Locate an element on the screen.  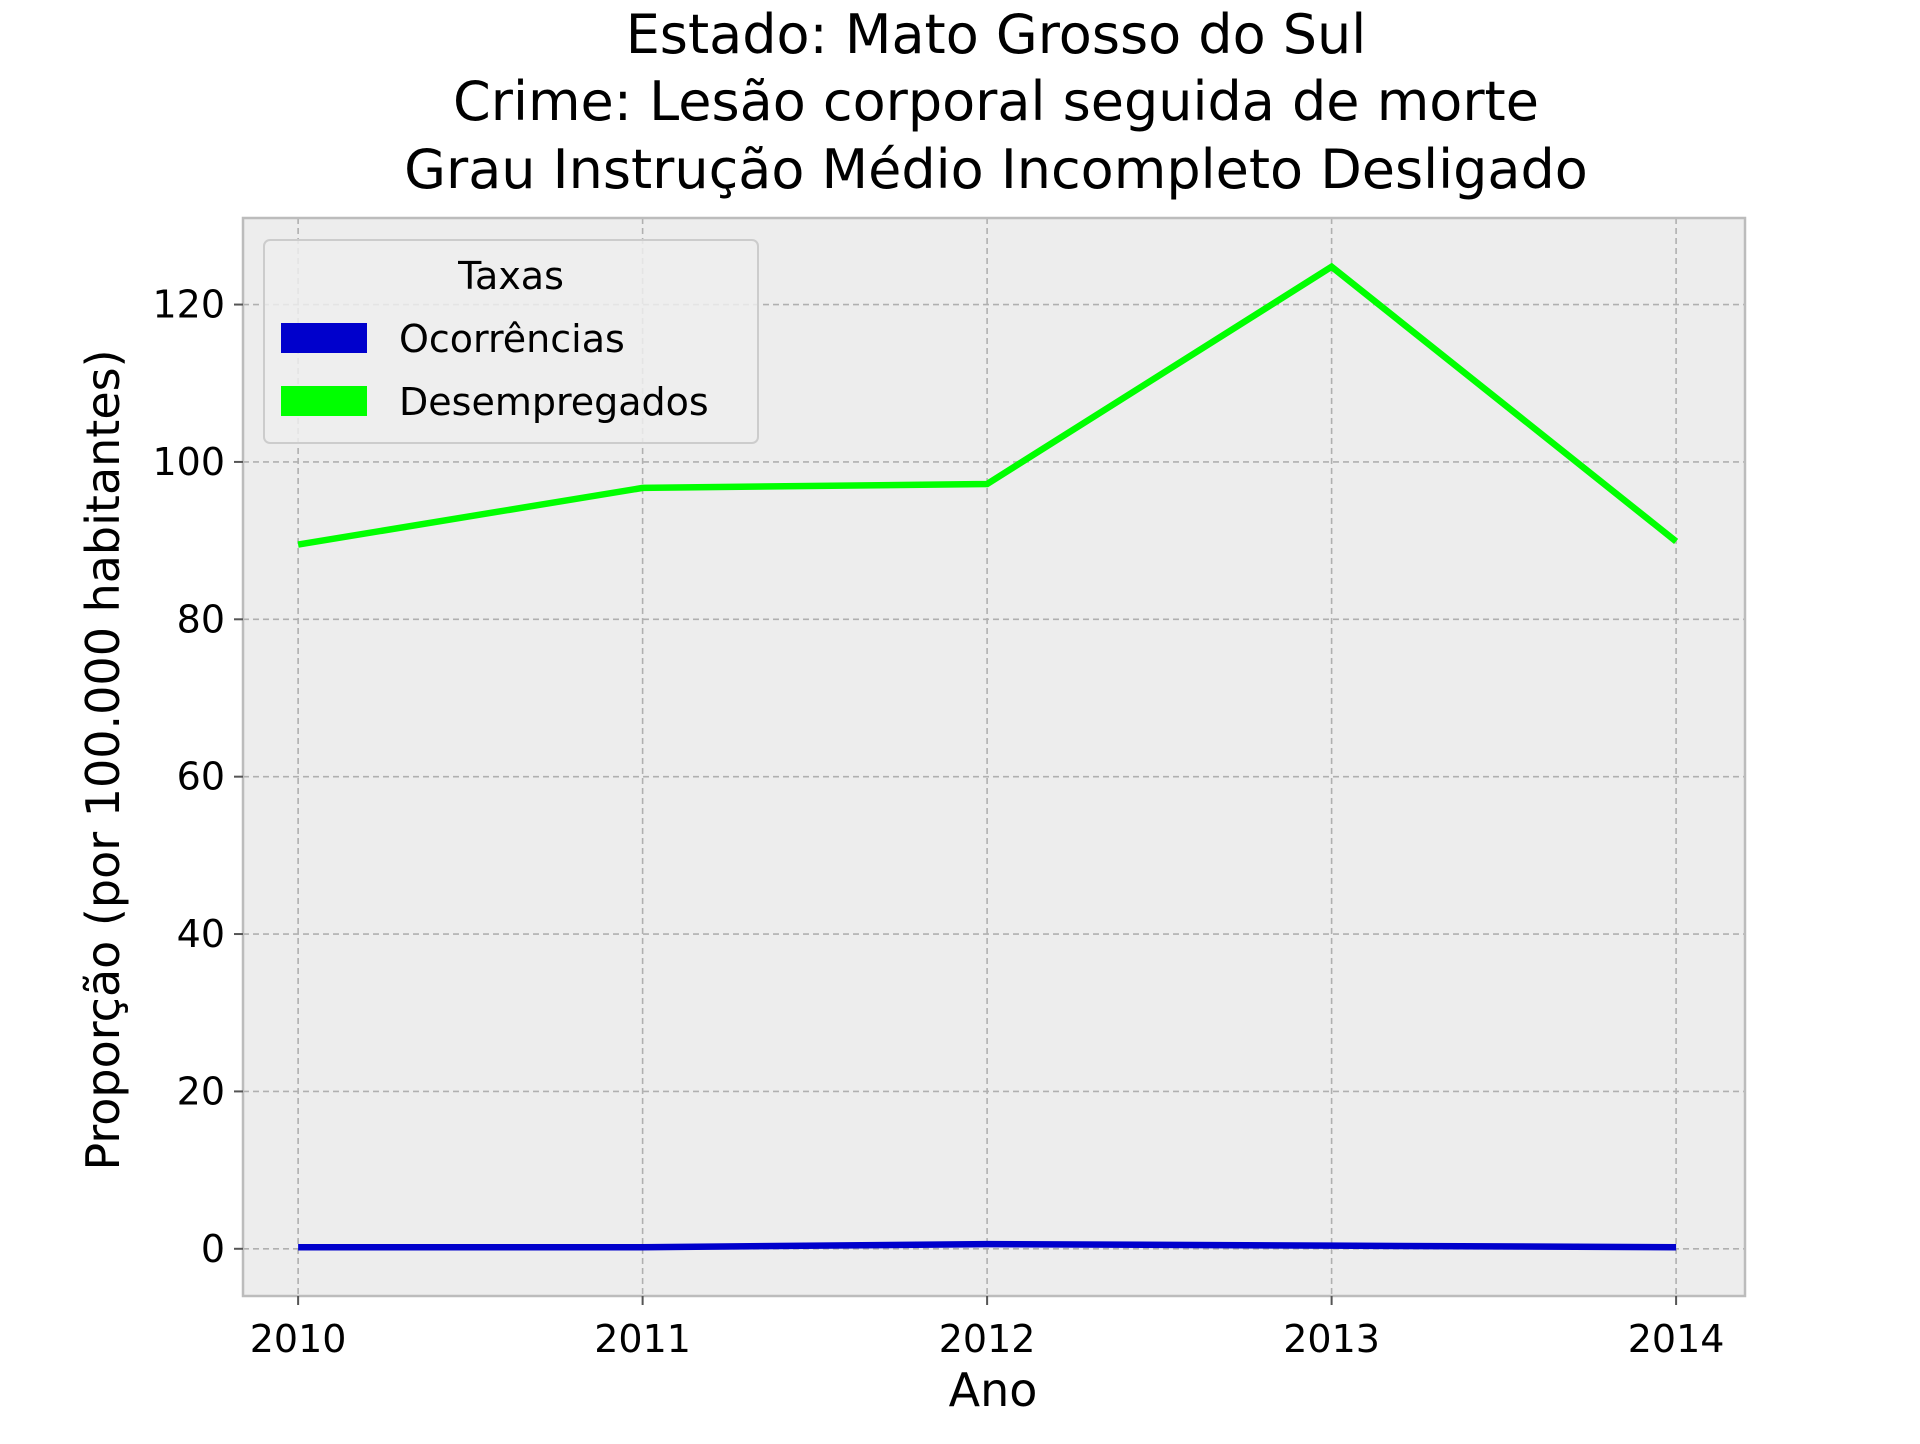
y-tick-label: 60 is located at coordinates (201, 777).